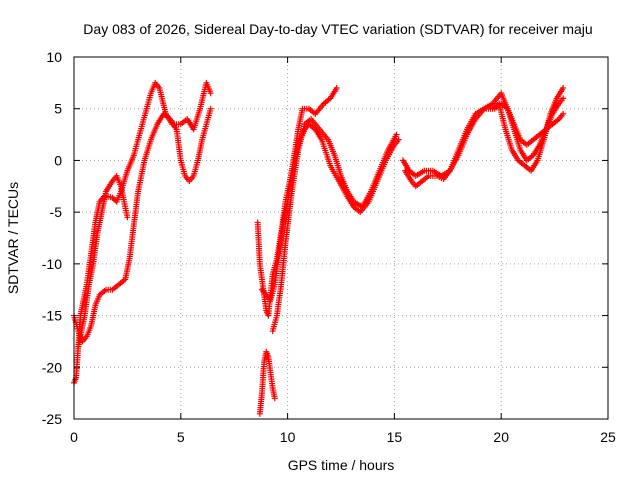 Image resolution: width=640 pixels, height=480 pixels. I want to click on x-axis-label: GPS time / hours, so click(341, 465).